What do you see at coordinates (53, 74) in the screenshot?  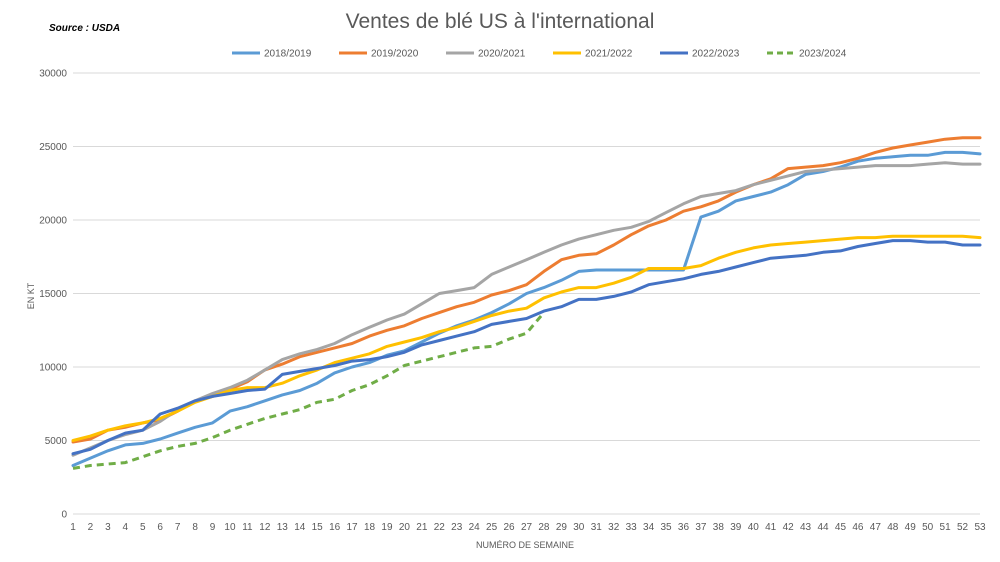 I see `y-tick-label: 30000` at bounding box center [53, 74].